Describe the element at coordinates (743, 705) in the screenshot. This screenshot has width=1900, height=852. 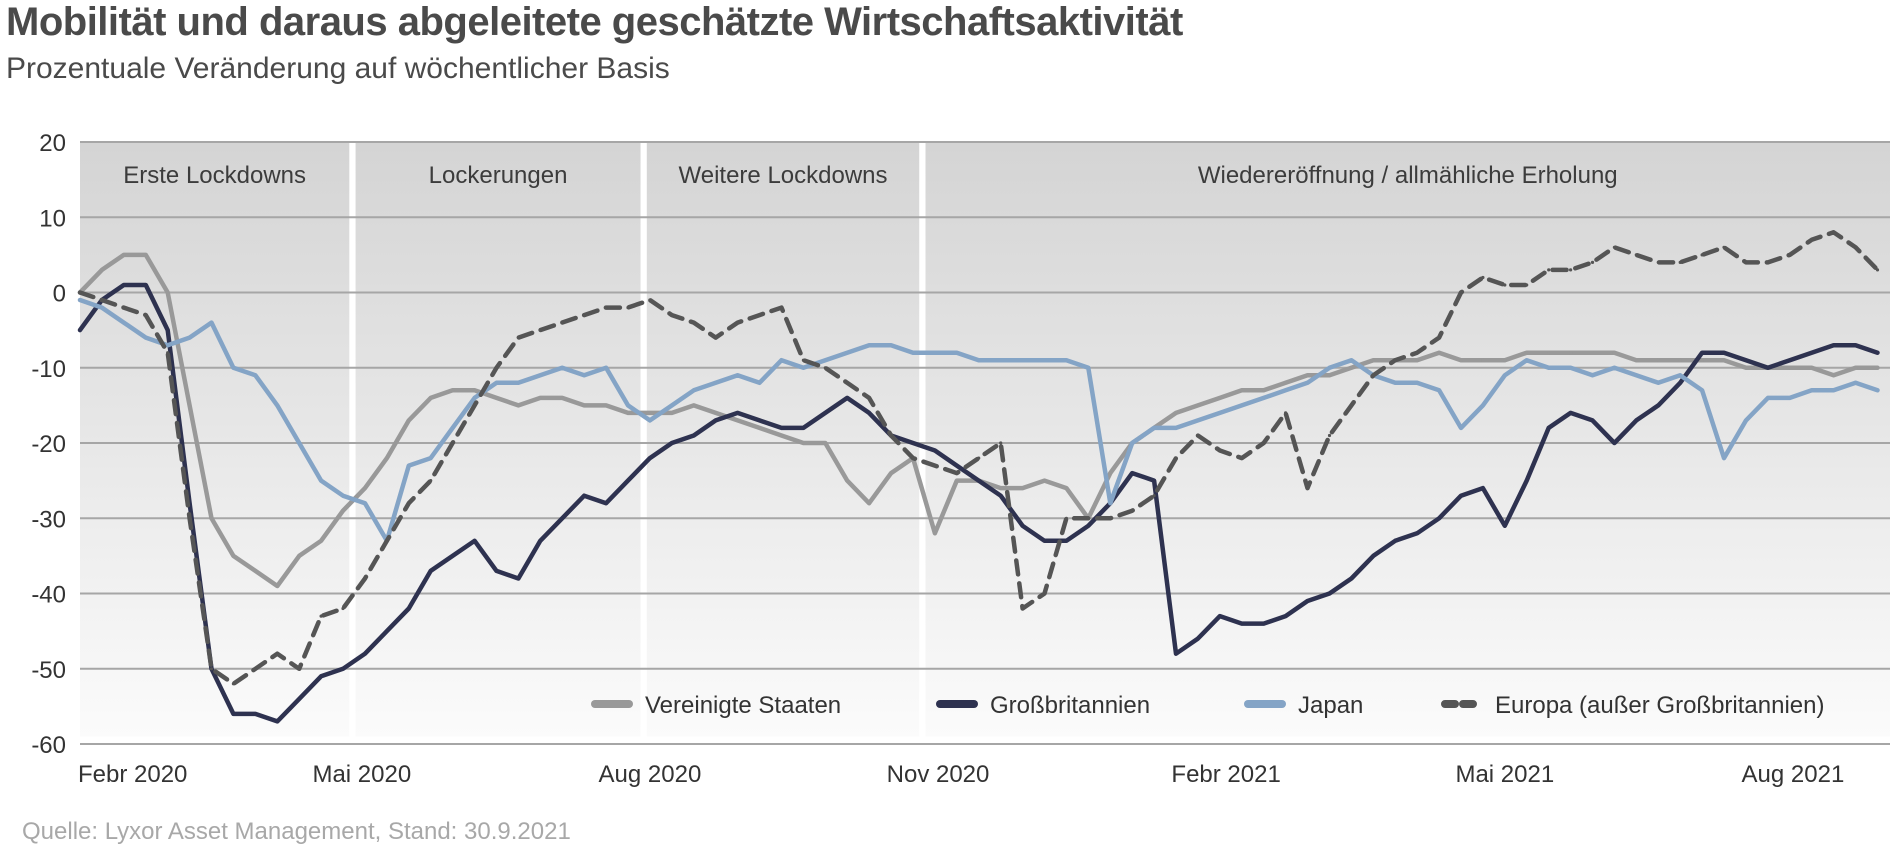
I see `legend-label: Vereinigte Staaten` at that location.